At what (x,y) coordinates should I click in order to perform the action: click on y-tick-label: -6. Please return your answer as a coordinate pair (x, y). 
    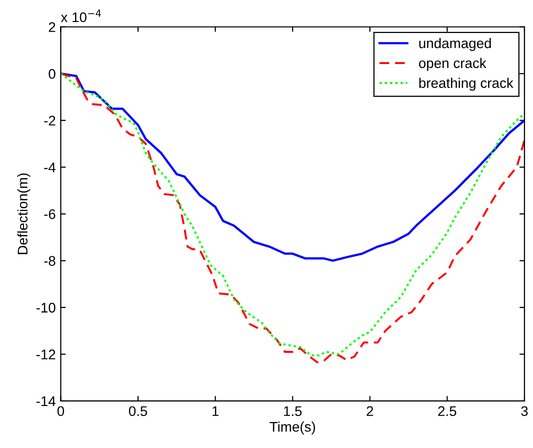
    Looking at the image, I should click on (50, 214).